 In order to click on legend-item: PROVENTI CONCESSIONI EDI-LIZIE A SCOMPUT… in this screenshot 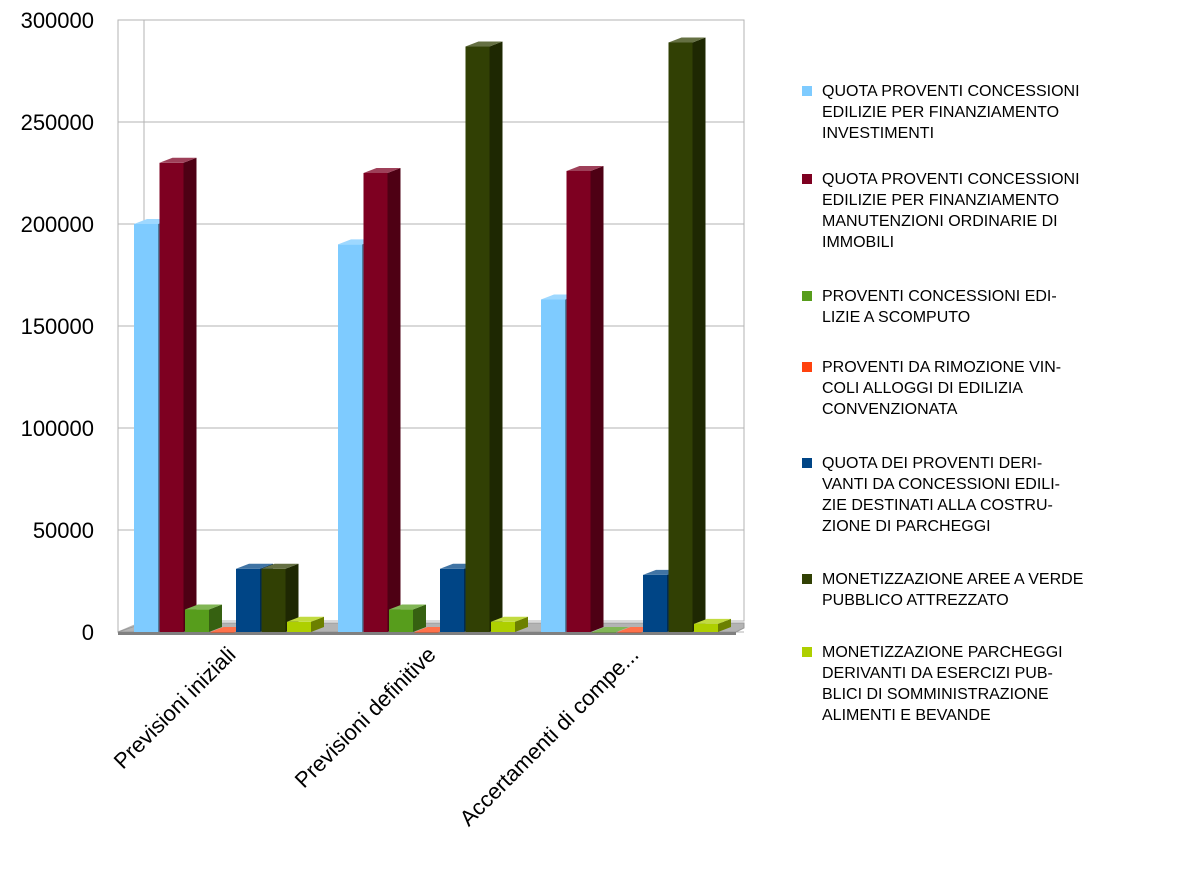, I will do `click(929, 307)`.